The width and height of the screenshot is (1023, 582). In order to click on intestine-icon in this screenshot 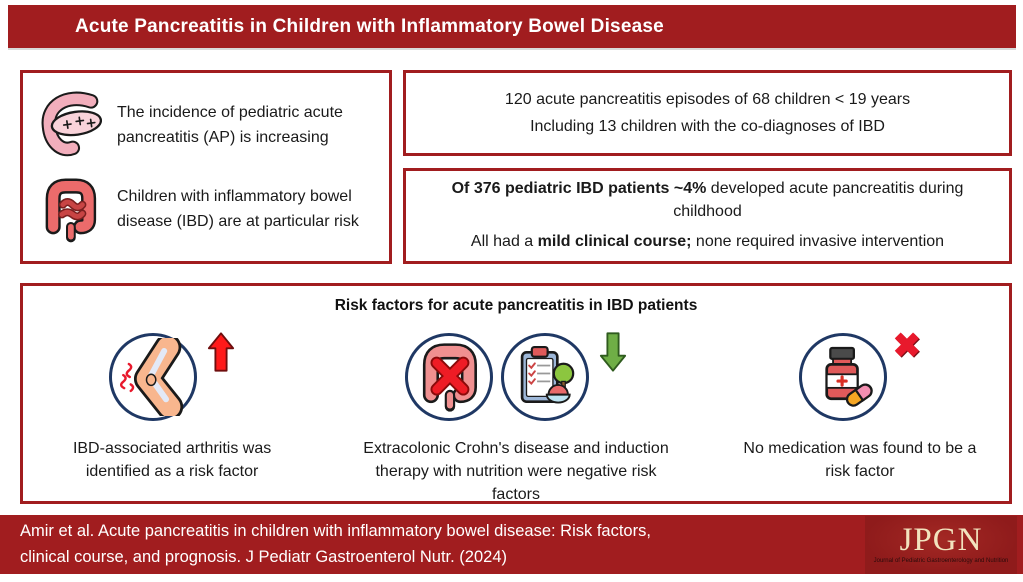, I will do `click(70, 210)`.